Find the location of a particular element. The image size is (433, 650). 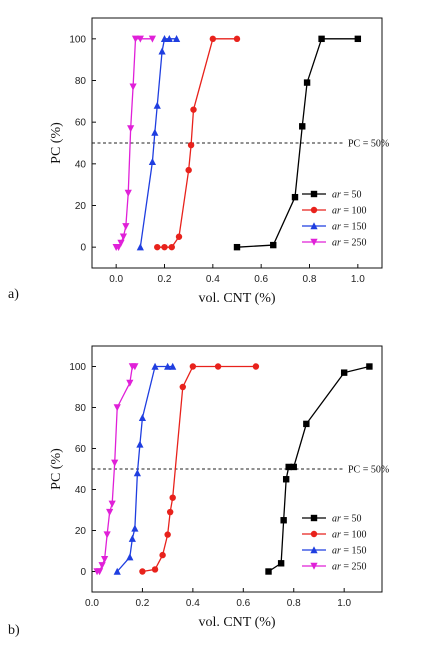

y-tick-label: 20 is located at coordinates (81, 531).